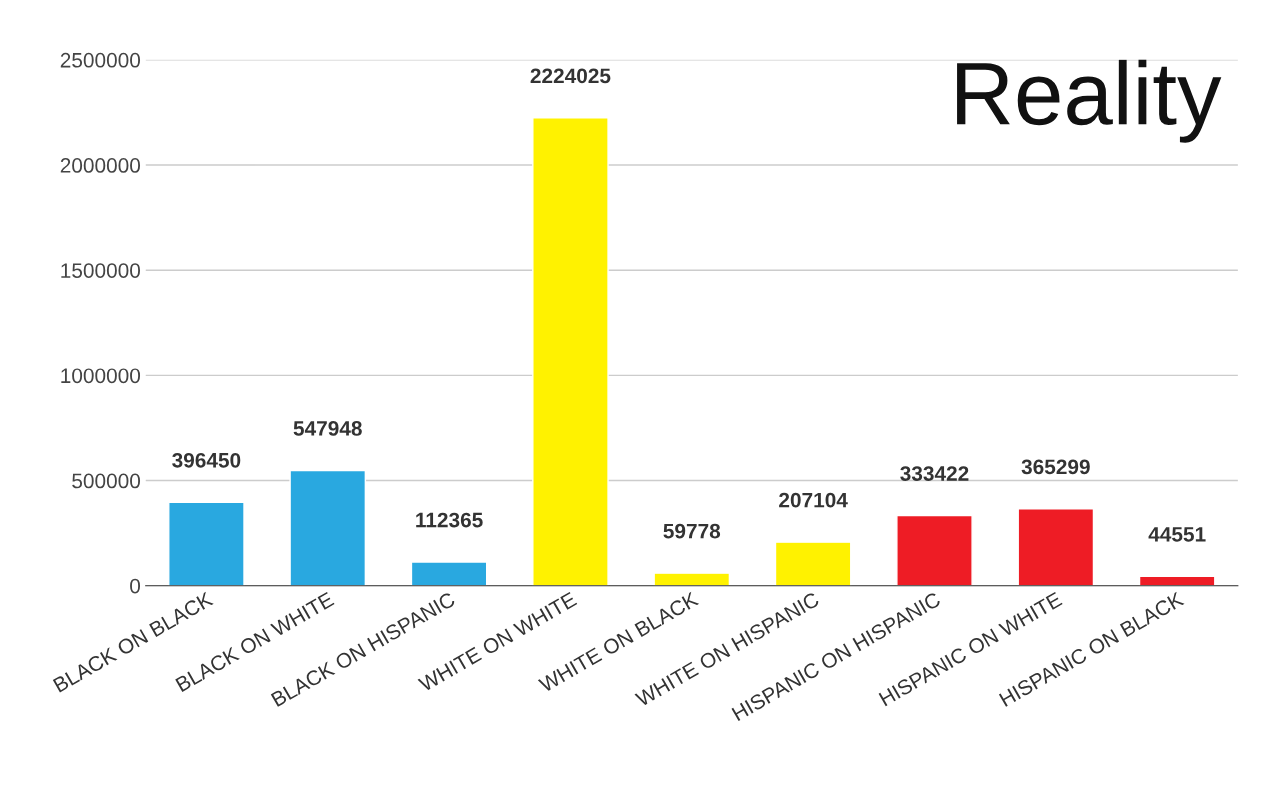 This screenshot has height=809, width=1267. Describe the element at coordinates (692, 531) in the screenshot. I see `data-label: 59778` at that location.